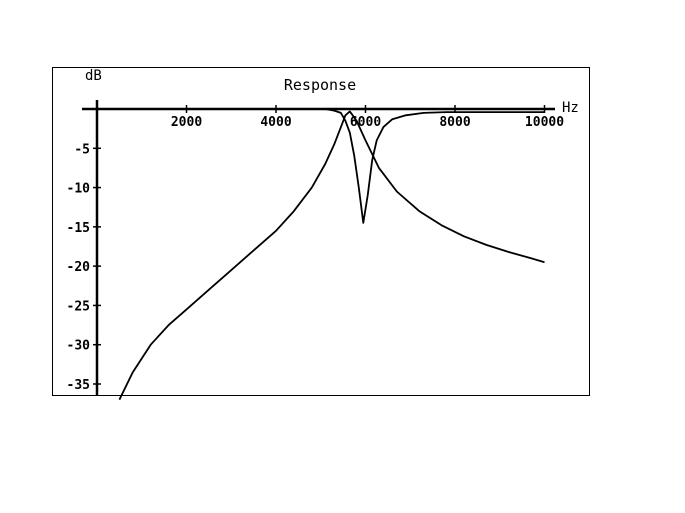  Describe the element at coordinates (275, 122) in the screenshot. I see `x-tick-label: 4000` at that location.